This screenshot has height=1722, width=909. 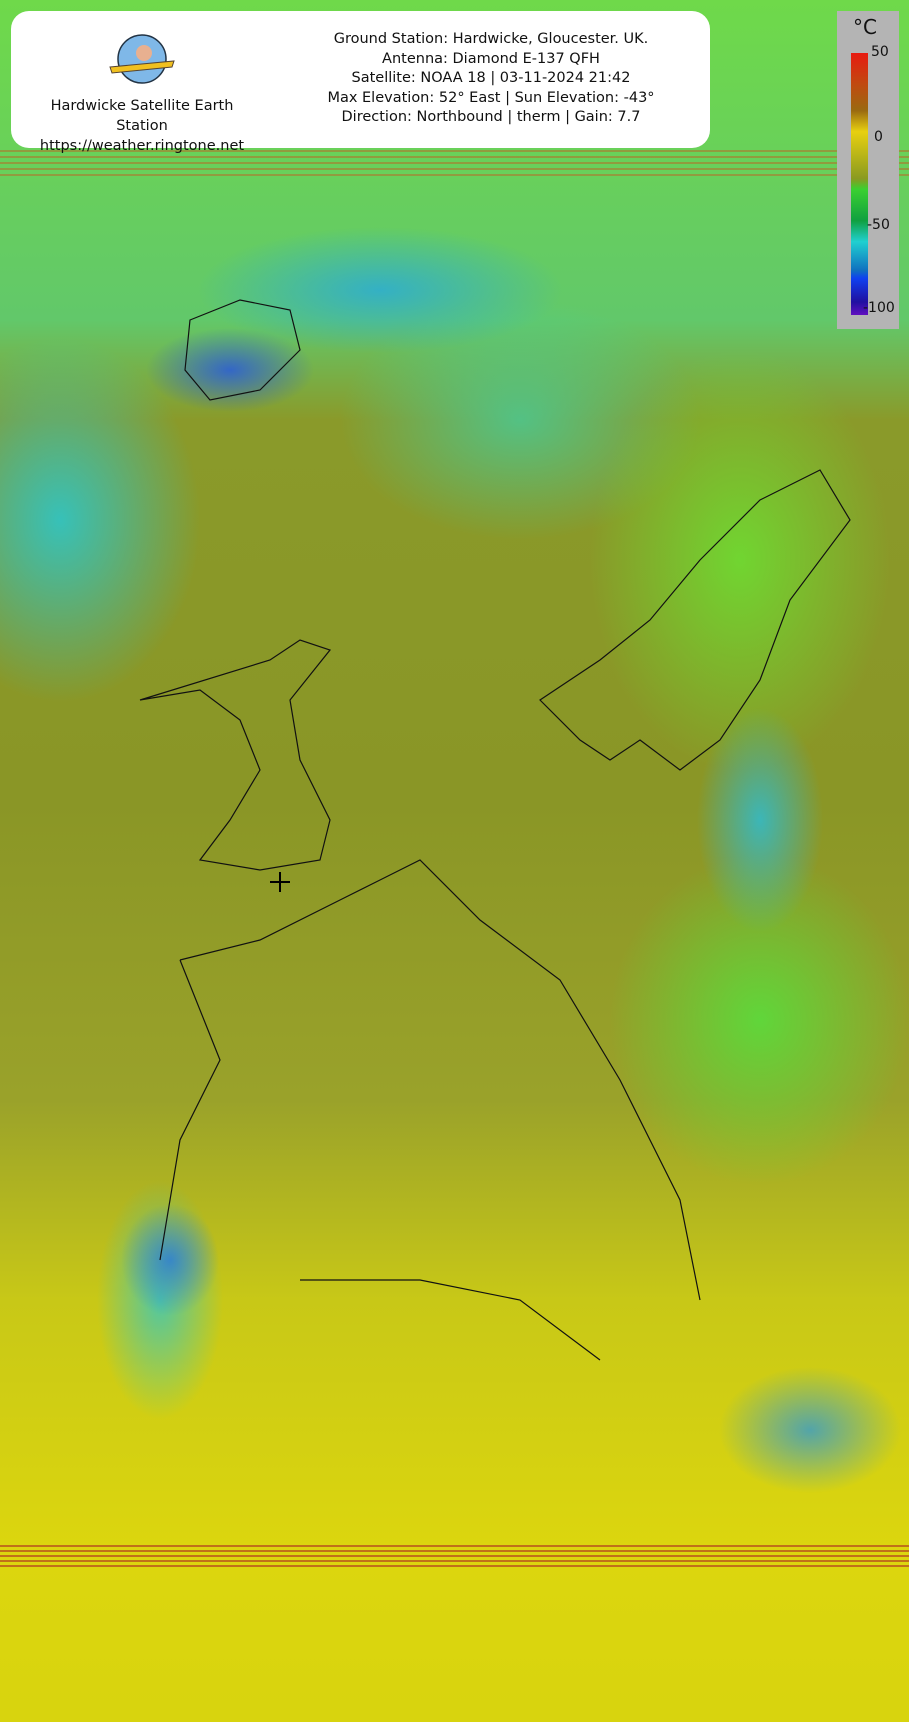 I want to click on tick-minus-50: -50, so click(x=878, y=225).